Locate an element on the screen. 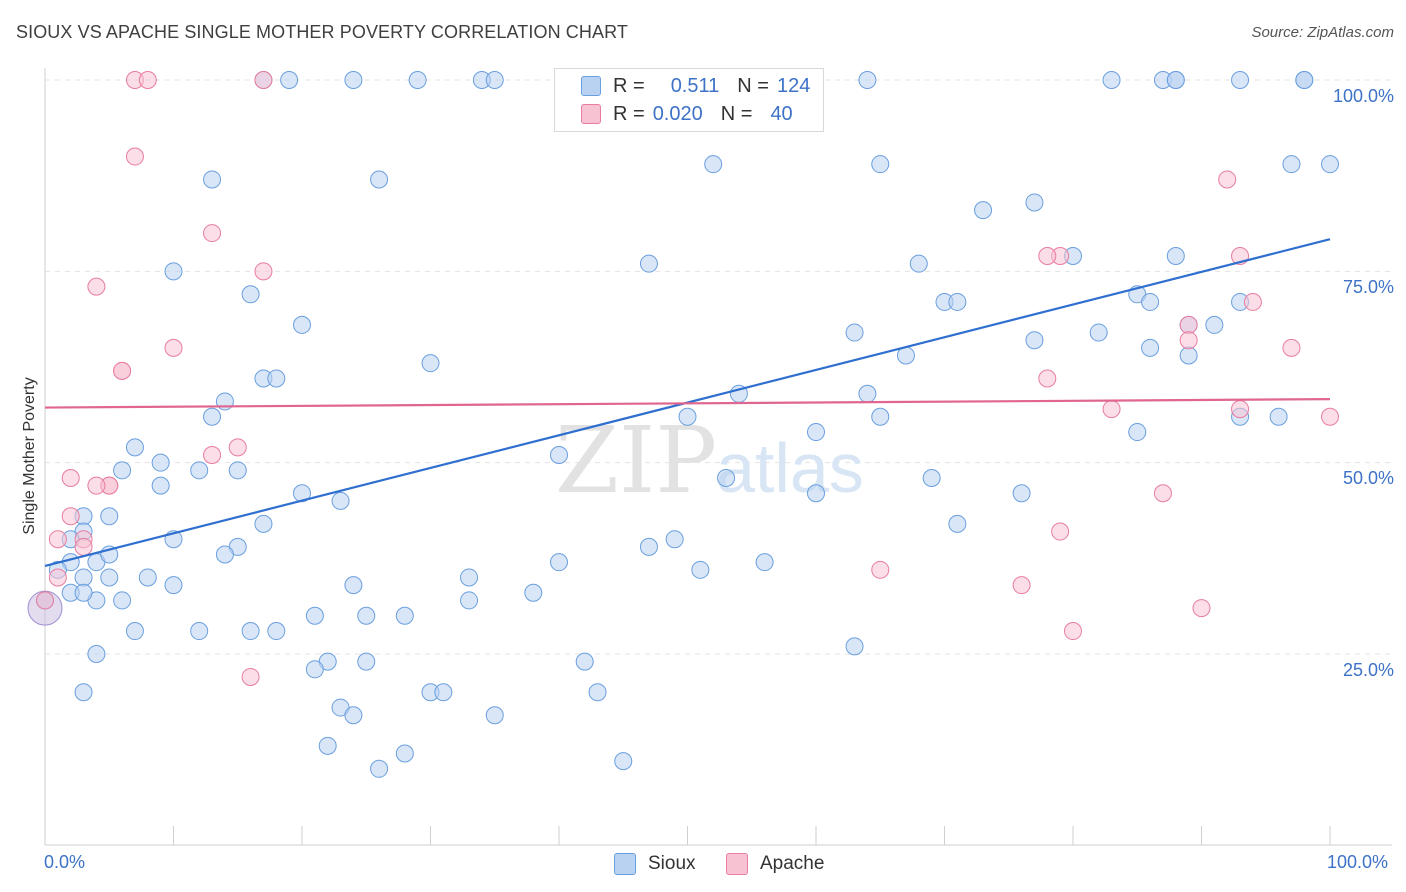 Image resolution: width=1406 pixels, height=892 pixels. apache-trendline is located at coordinates (687, 403).